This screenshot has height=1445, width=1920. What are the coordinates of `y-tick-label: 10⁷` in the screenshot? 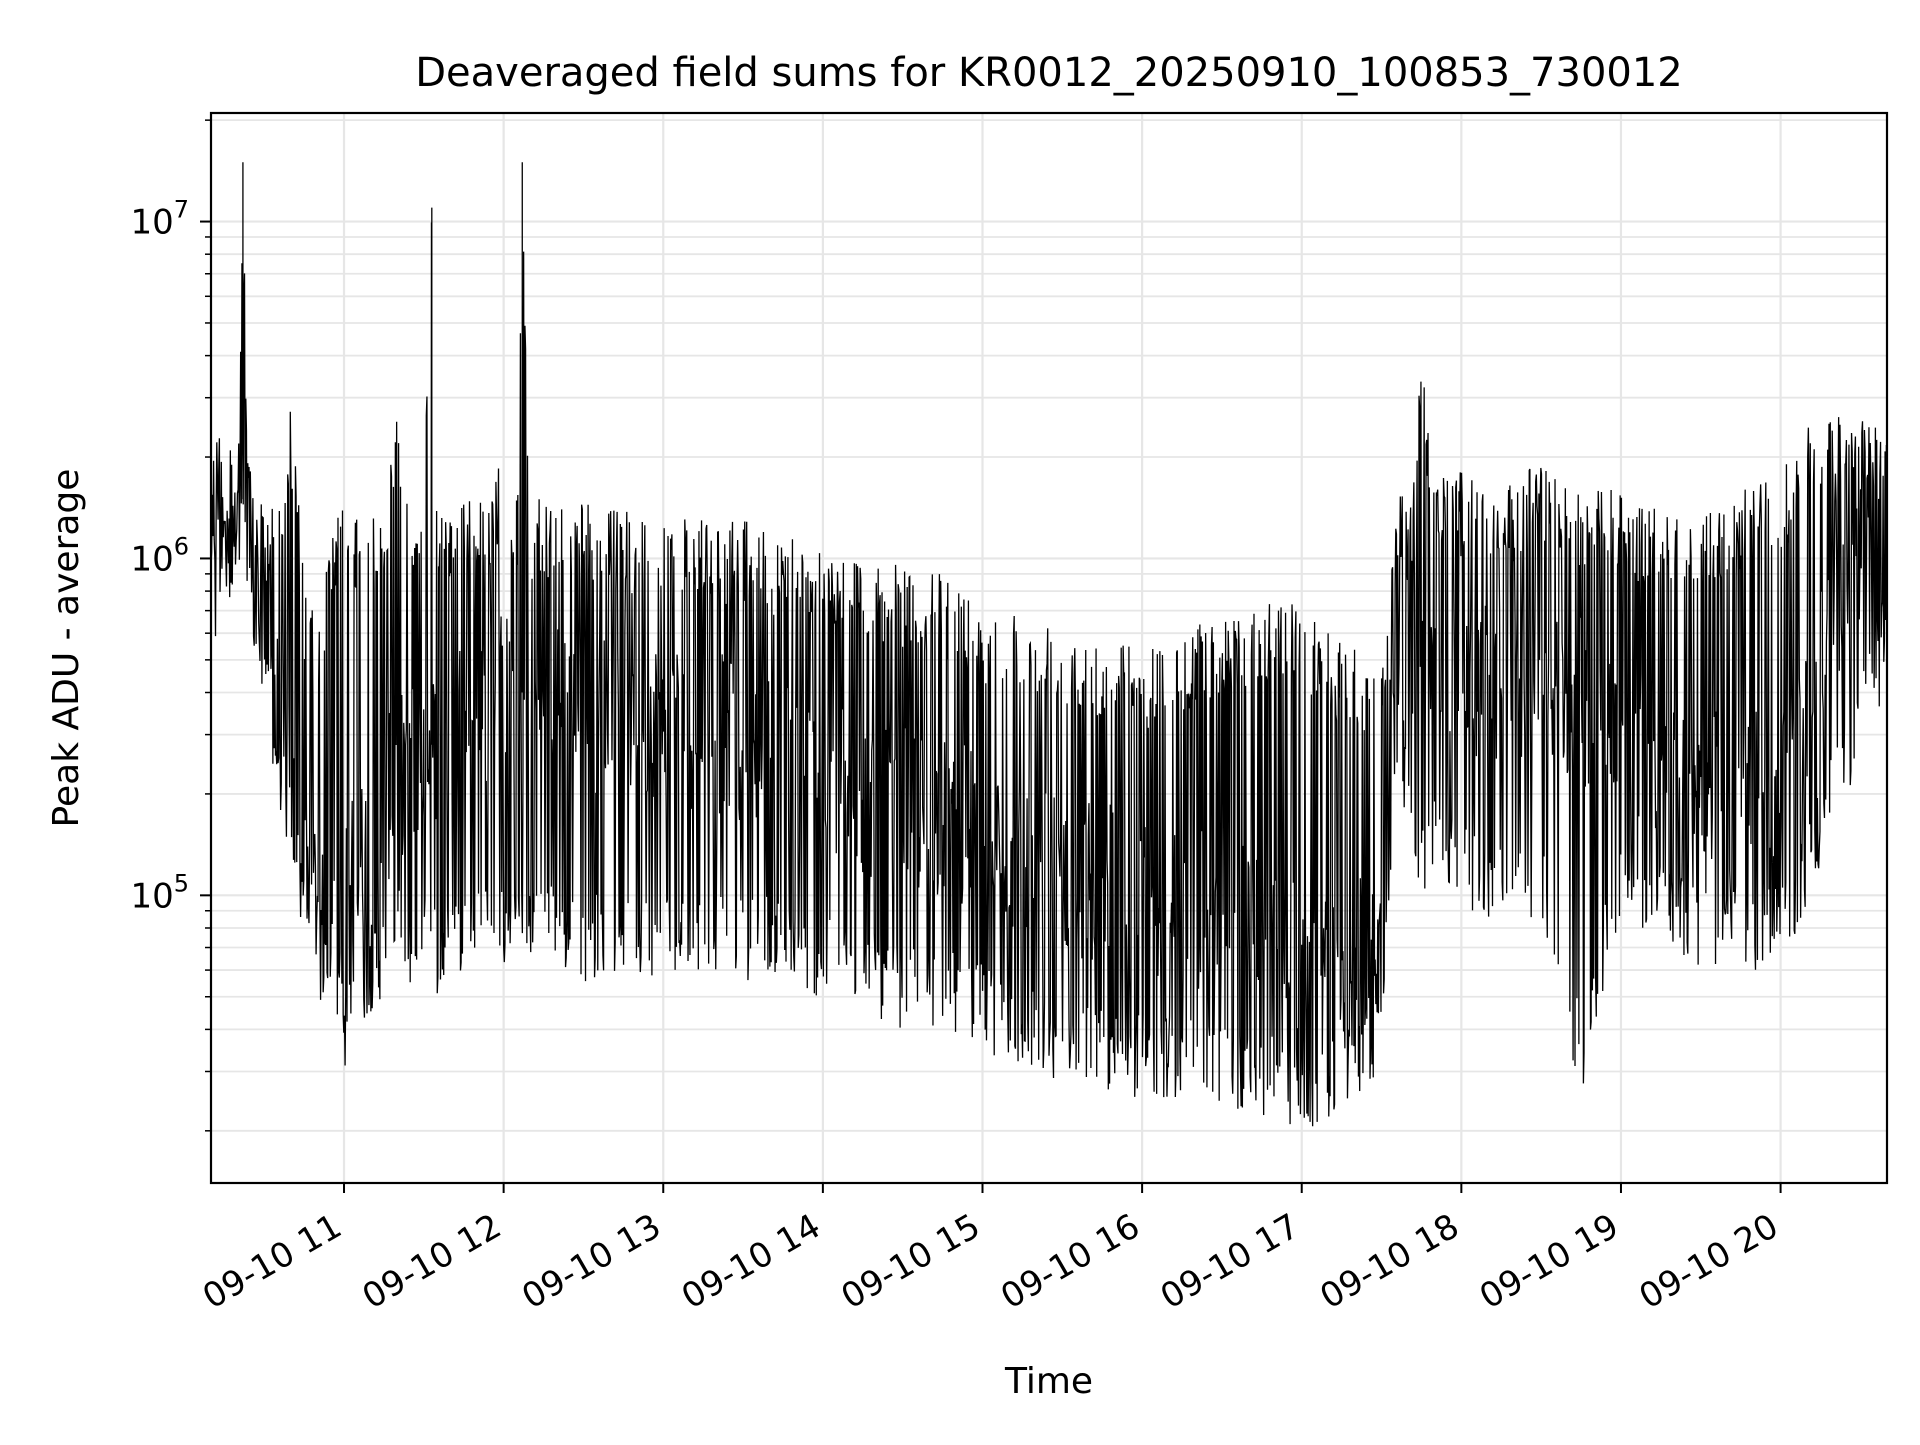 It's located at (159, 219).